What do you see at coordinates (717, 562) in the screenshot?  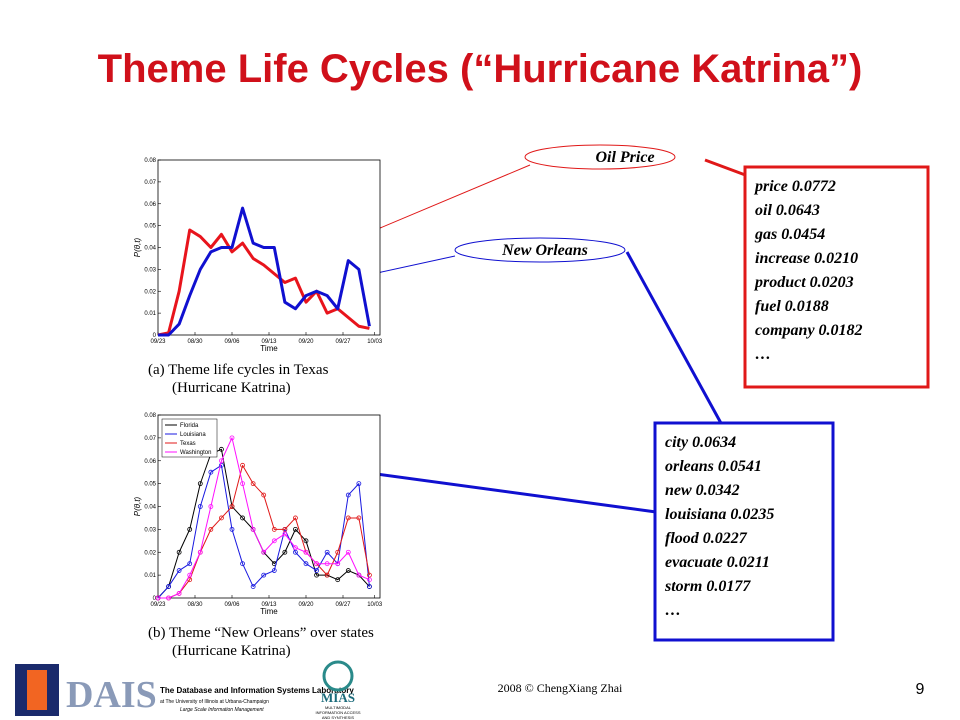 I see `word-entry: evacuate 0.0211` at bounding box center [717, 562].